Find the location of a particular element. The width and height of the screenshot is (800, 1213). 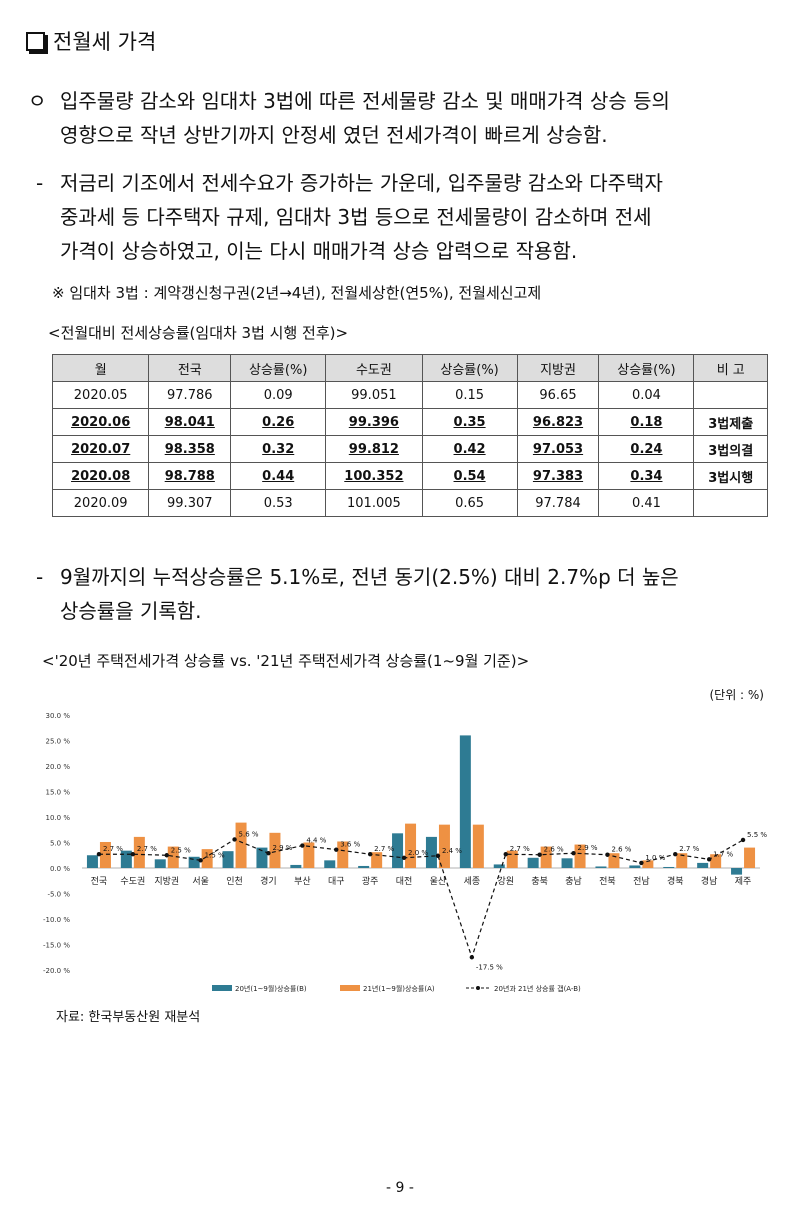

checkbox-icon is located at coordinates (37, 42).